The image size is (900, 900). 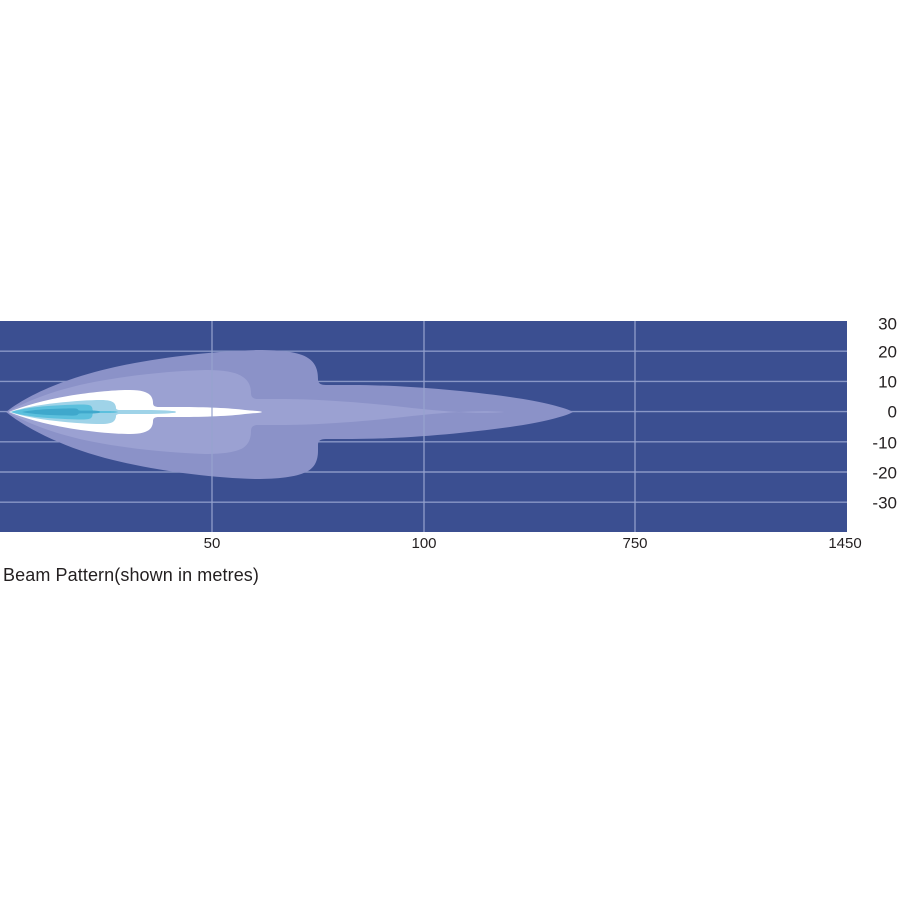 I want to click on y-tick-20: 20, so click(x=887, y=352).